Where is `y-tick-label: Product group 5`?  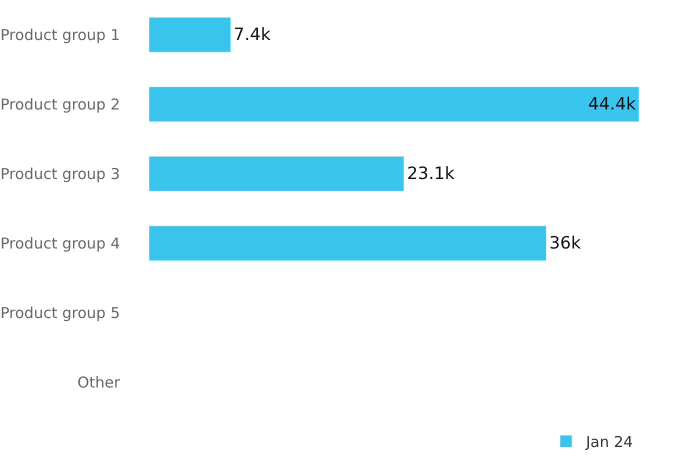
y-tick-label: Product group 5 is located at coordinates (60, 313).